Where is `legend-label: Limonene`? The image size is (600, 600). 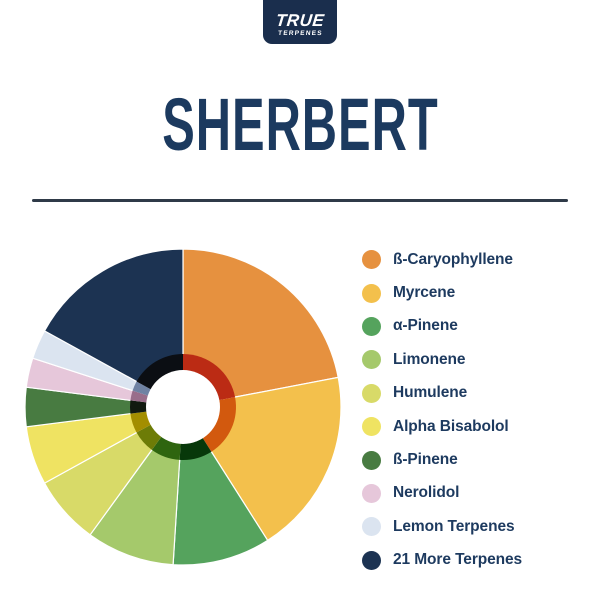
legend-label: Limonene is located at coordinates (429, 359).